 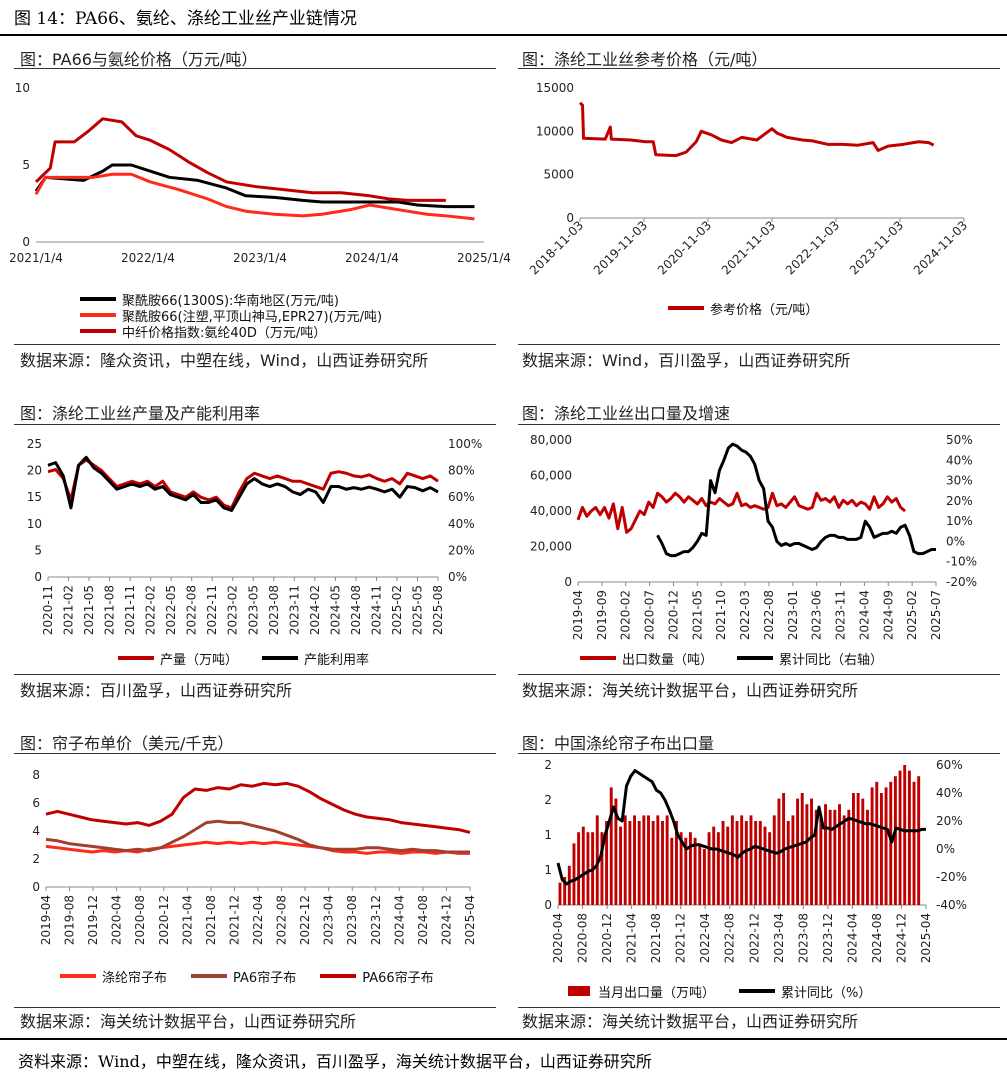 I want to click on y-tick-label: 2, so click(x=548, y=765).